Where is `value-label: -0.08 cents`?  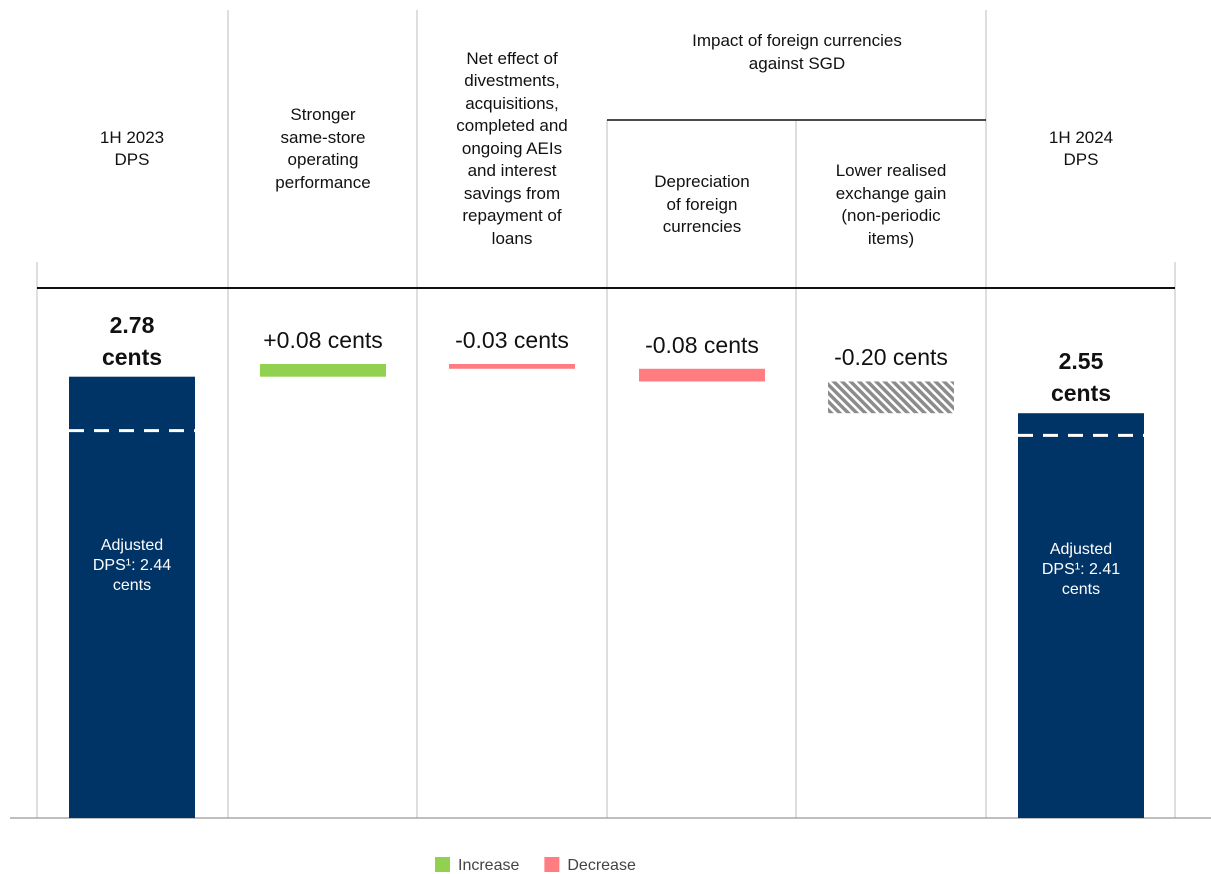
value-label: -0.08 cents is located at coordinates (702, 344).